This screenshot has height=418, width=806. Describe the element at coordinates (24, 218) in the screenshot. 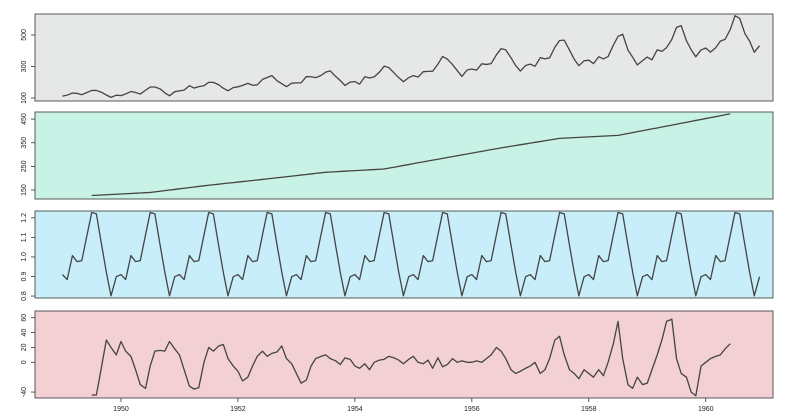

I see `y-tick-label: 1.2` at that location.